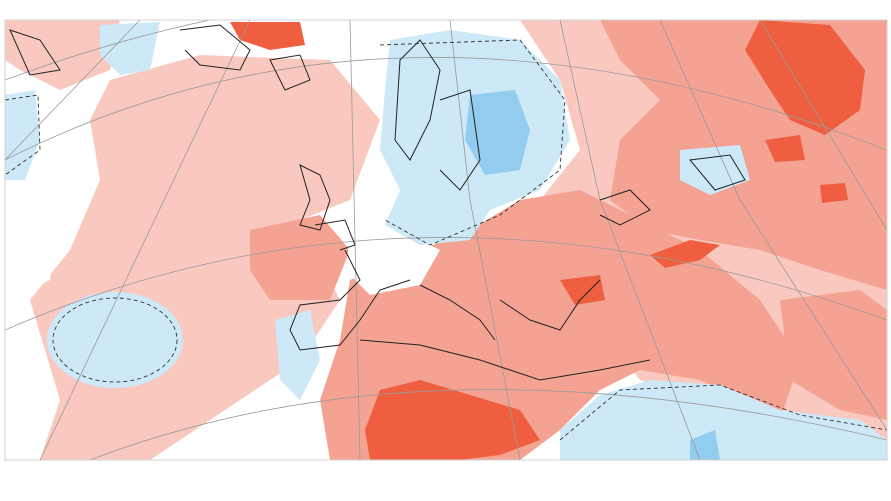  Describe the element at coordinates (497, 132) in the screenshot. I see `cold-area` at that location.